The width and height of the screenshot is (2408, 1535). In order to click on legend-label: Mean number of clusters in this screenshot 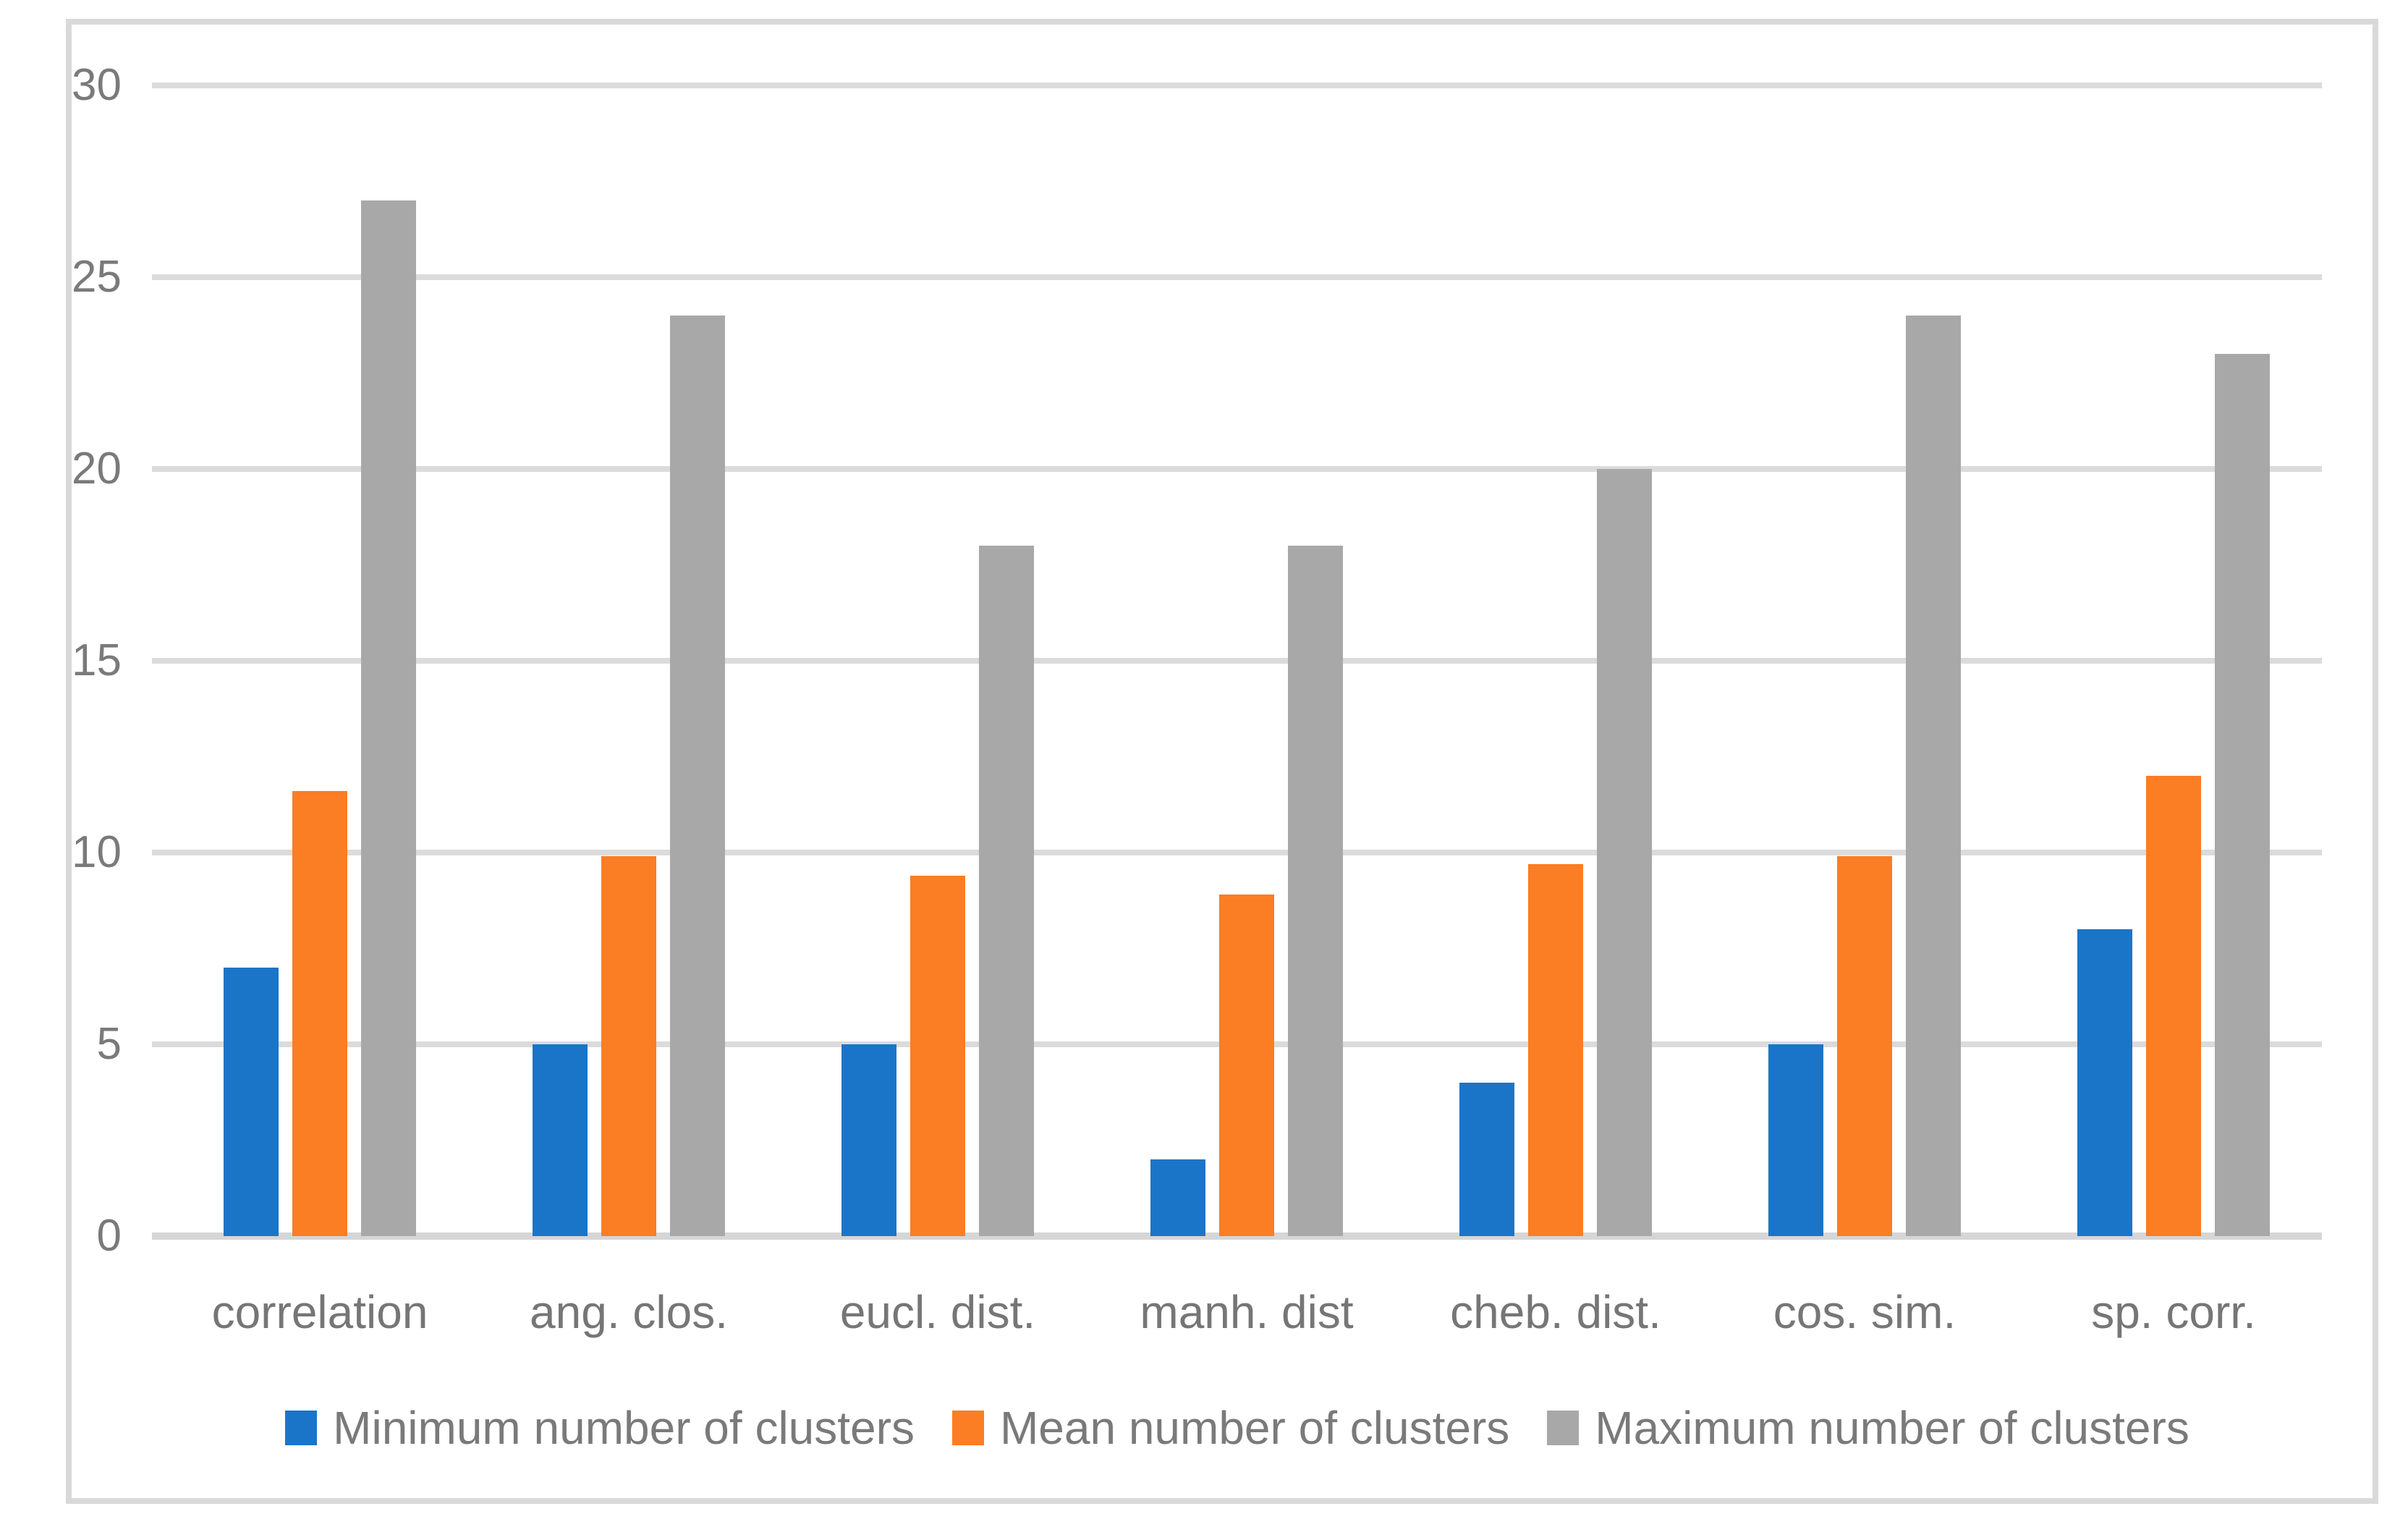, I will do `click(1254, 1428)`.